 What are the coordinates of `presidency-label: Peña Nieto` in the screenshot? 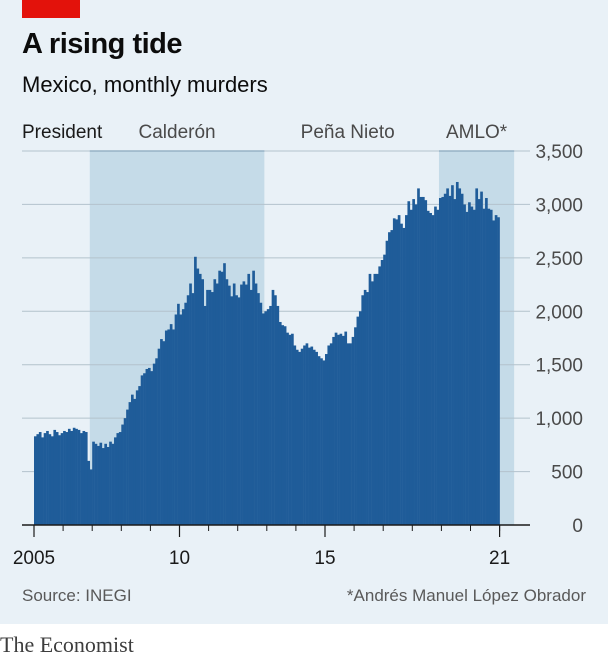 It's located at (348, 132).